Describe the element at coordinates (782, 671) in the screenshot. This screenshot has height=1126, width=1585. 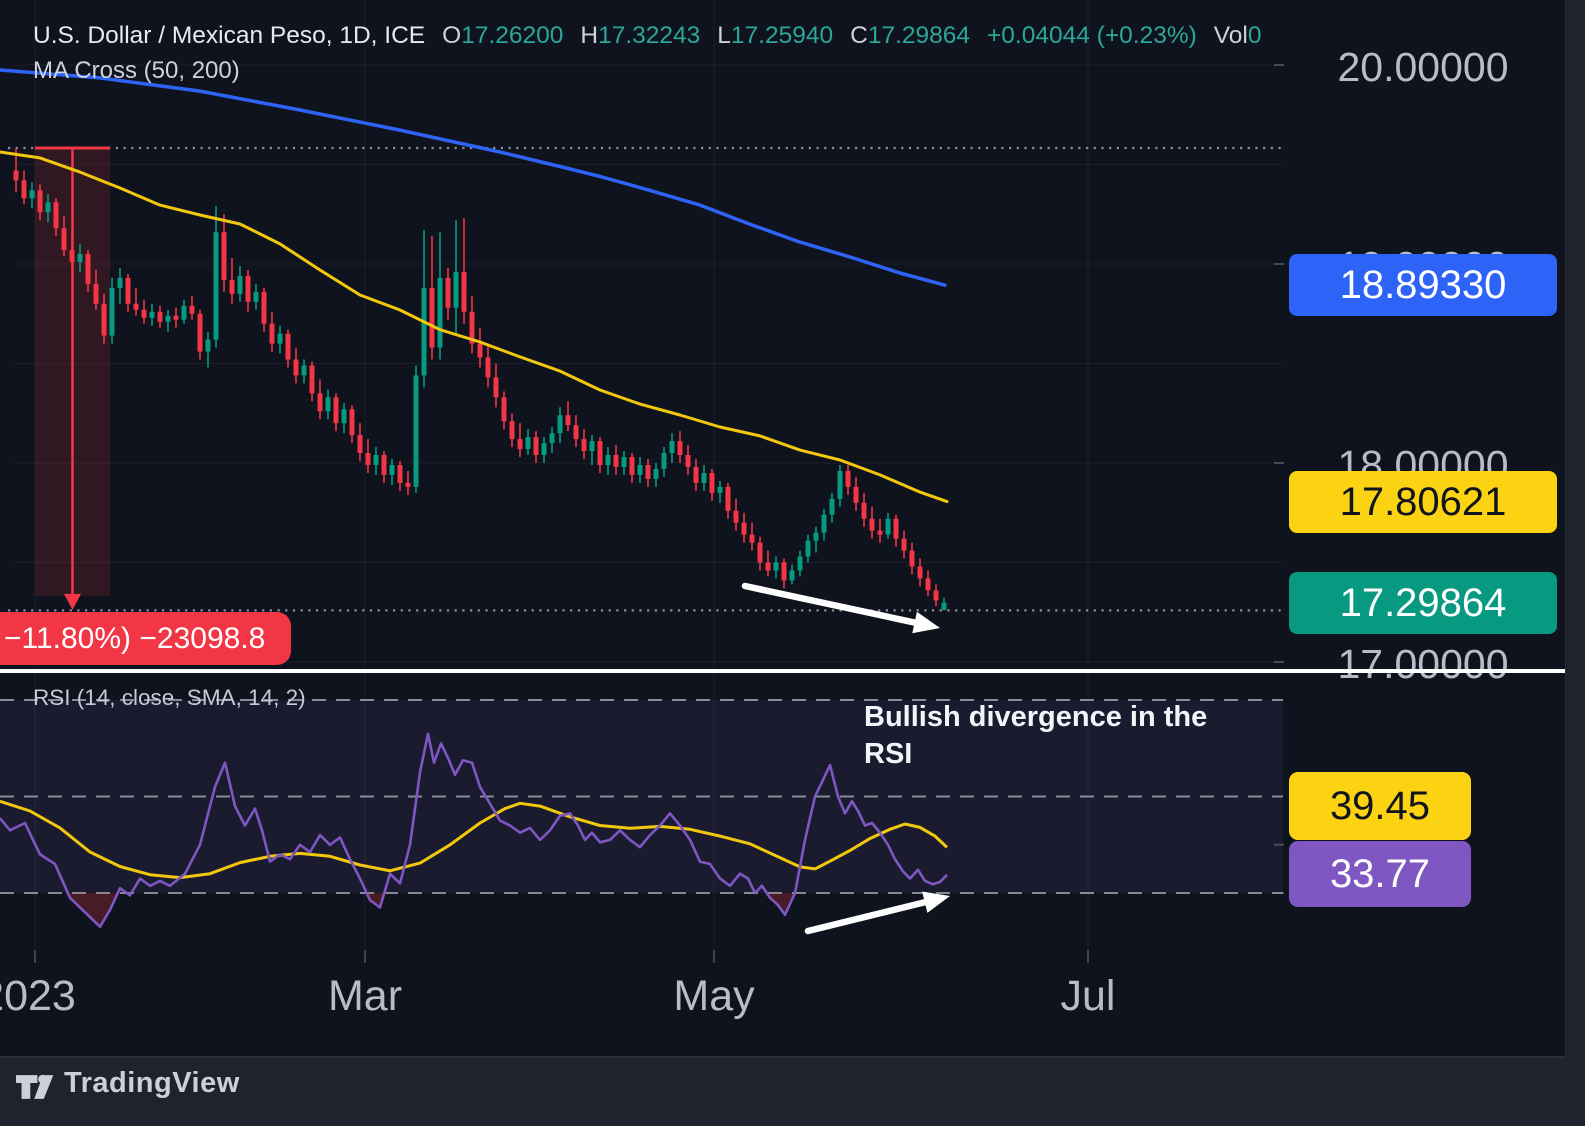
I see `pane-separator` at that location.